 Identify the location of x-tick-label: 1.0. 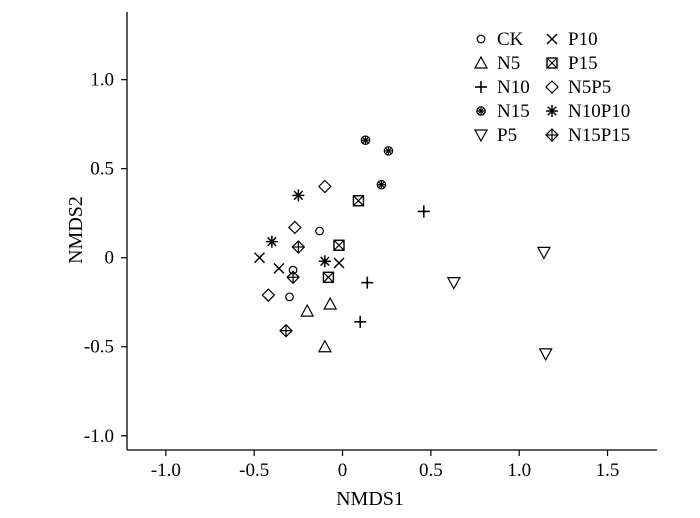
(519, 470).